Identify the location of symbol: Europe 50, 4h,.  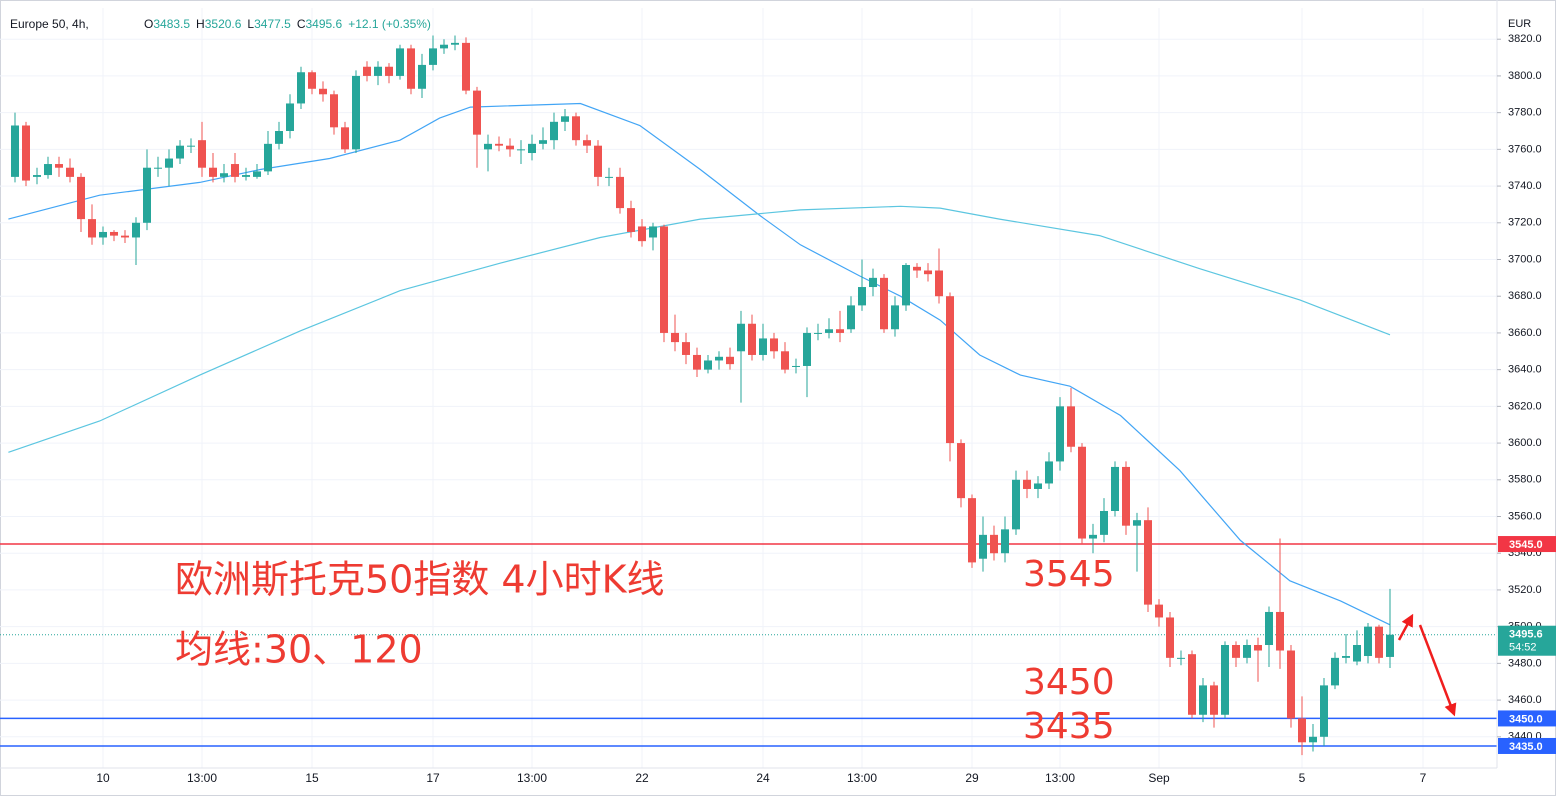
(49, 24).